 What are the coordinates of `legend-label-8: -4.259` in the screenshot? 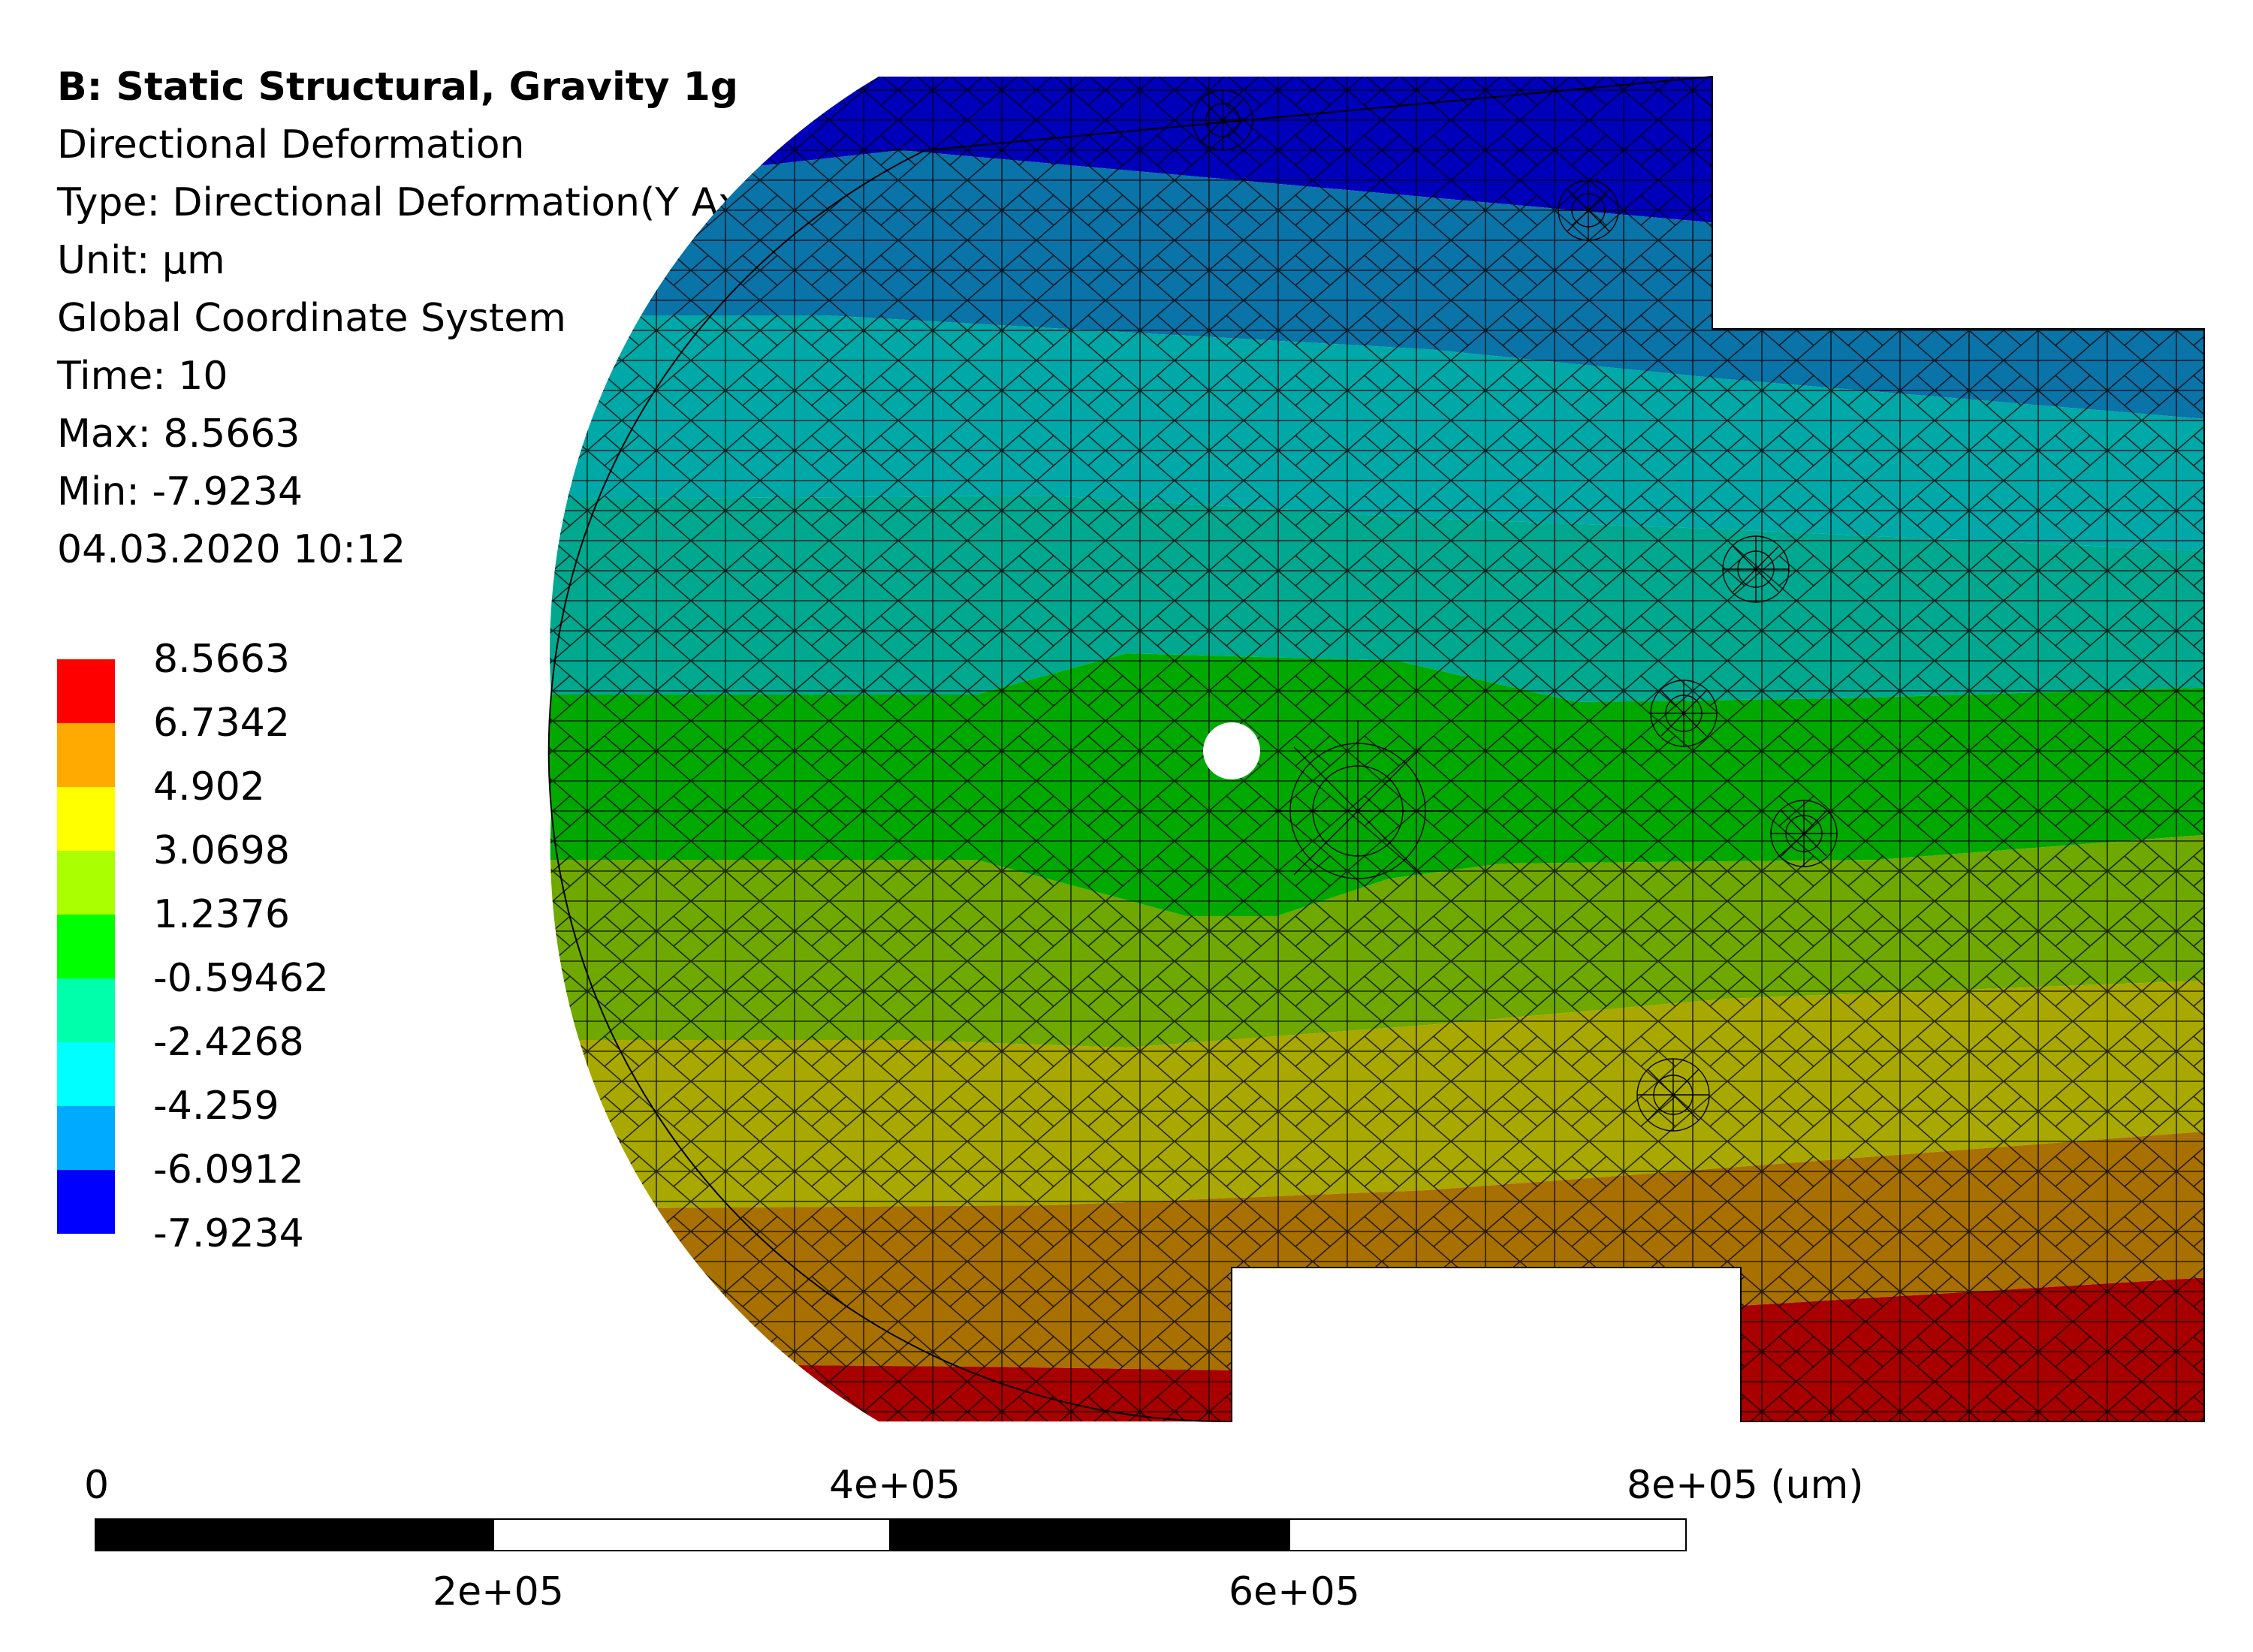 It's located at (216, 1106).